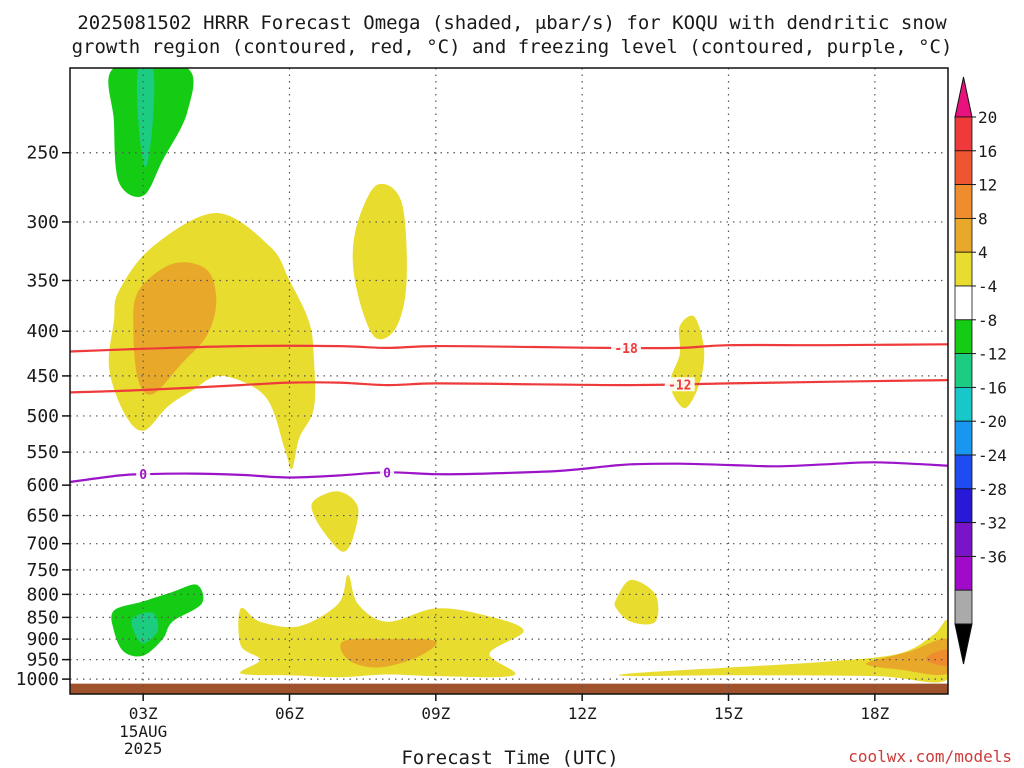 Image resolution: width=1024 pixels, height=768 pixels. Describe the element at coordinates (435, 713) in the screenshot. I see `x-tick-label-09Z: 09Z` at that location.